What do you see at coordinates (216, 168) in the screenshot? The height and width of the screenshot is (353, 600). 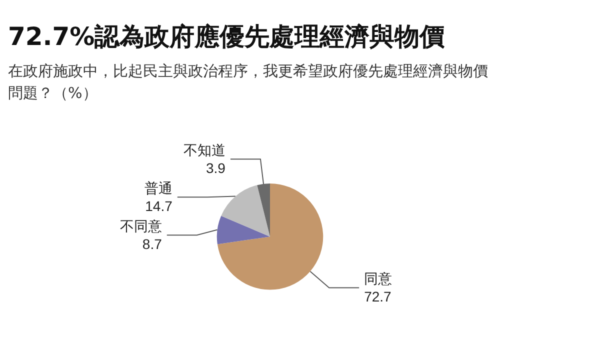 I see `data-label: 3.9` at bounding box center [216, 168].